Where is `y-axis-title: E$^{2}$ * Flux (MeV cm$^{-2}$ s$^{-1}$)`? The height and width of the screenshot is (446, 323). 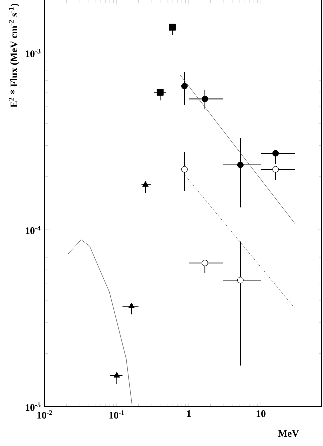 y-axis-title: E$^{2}$ * Flux (MeV cm$^{-2}$ s$^{-1}$) is located at coordinates (14, 56).